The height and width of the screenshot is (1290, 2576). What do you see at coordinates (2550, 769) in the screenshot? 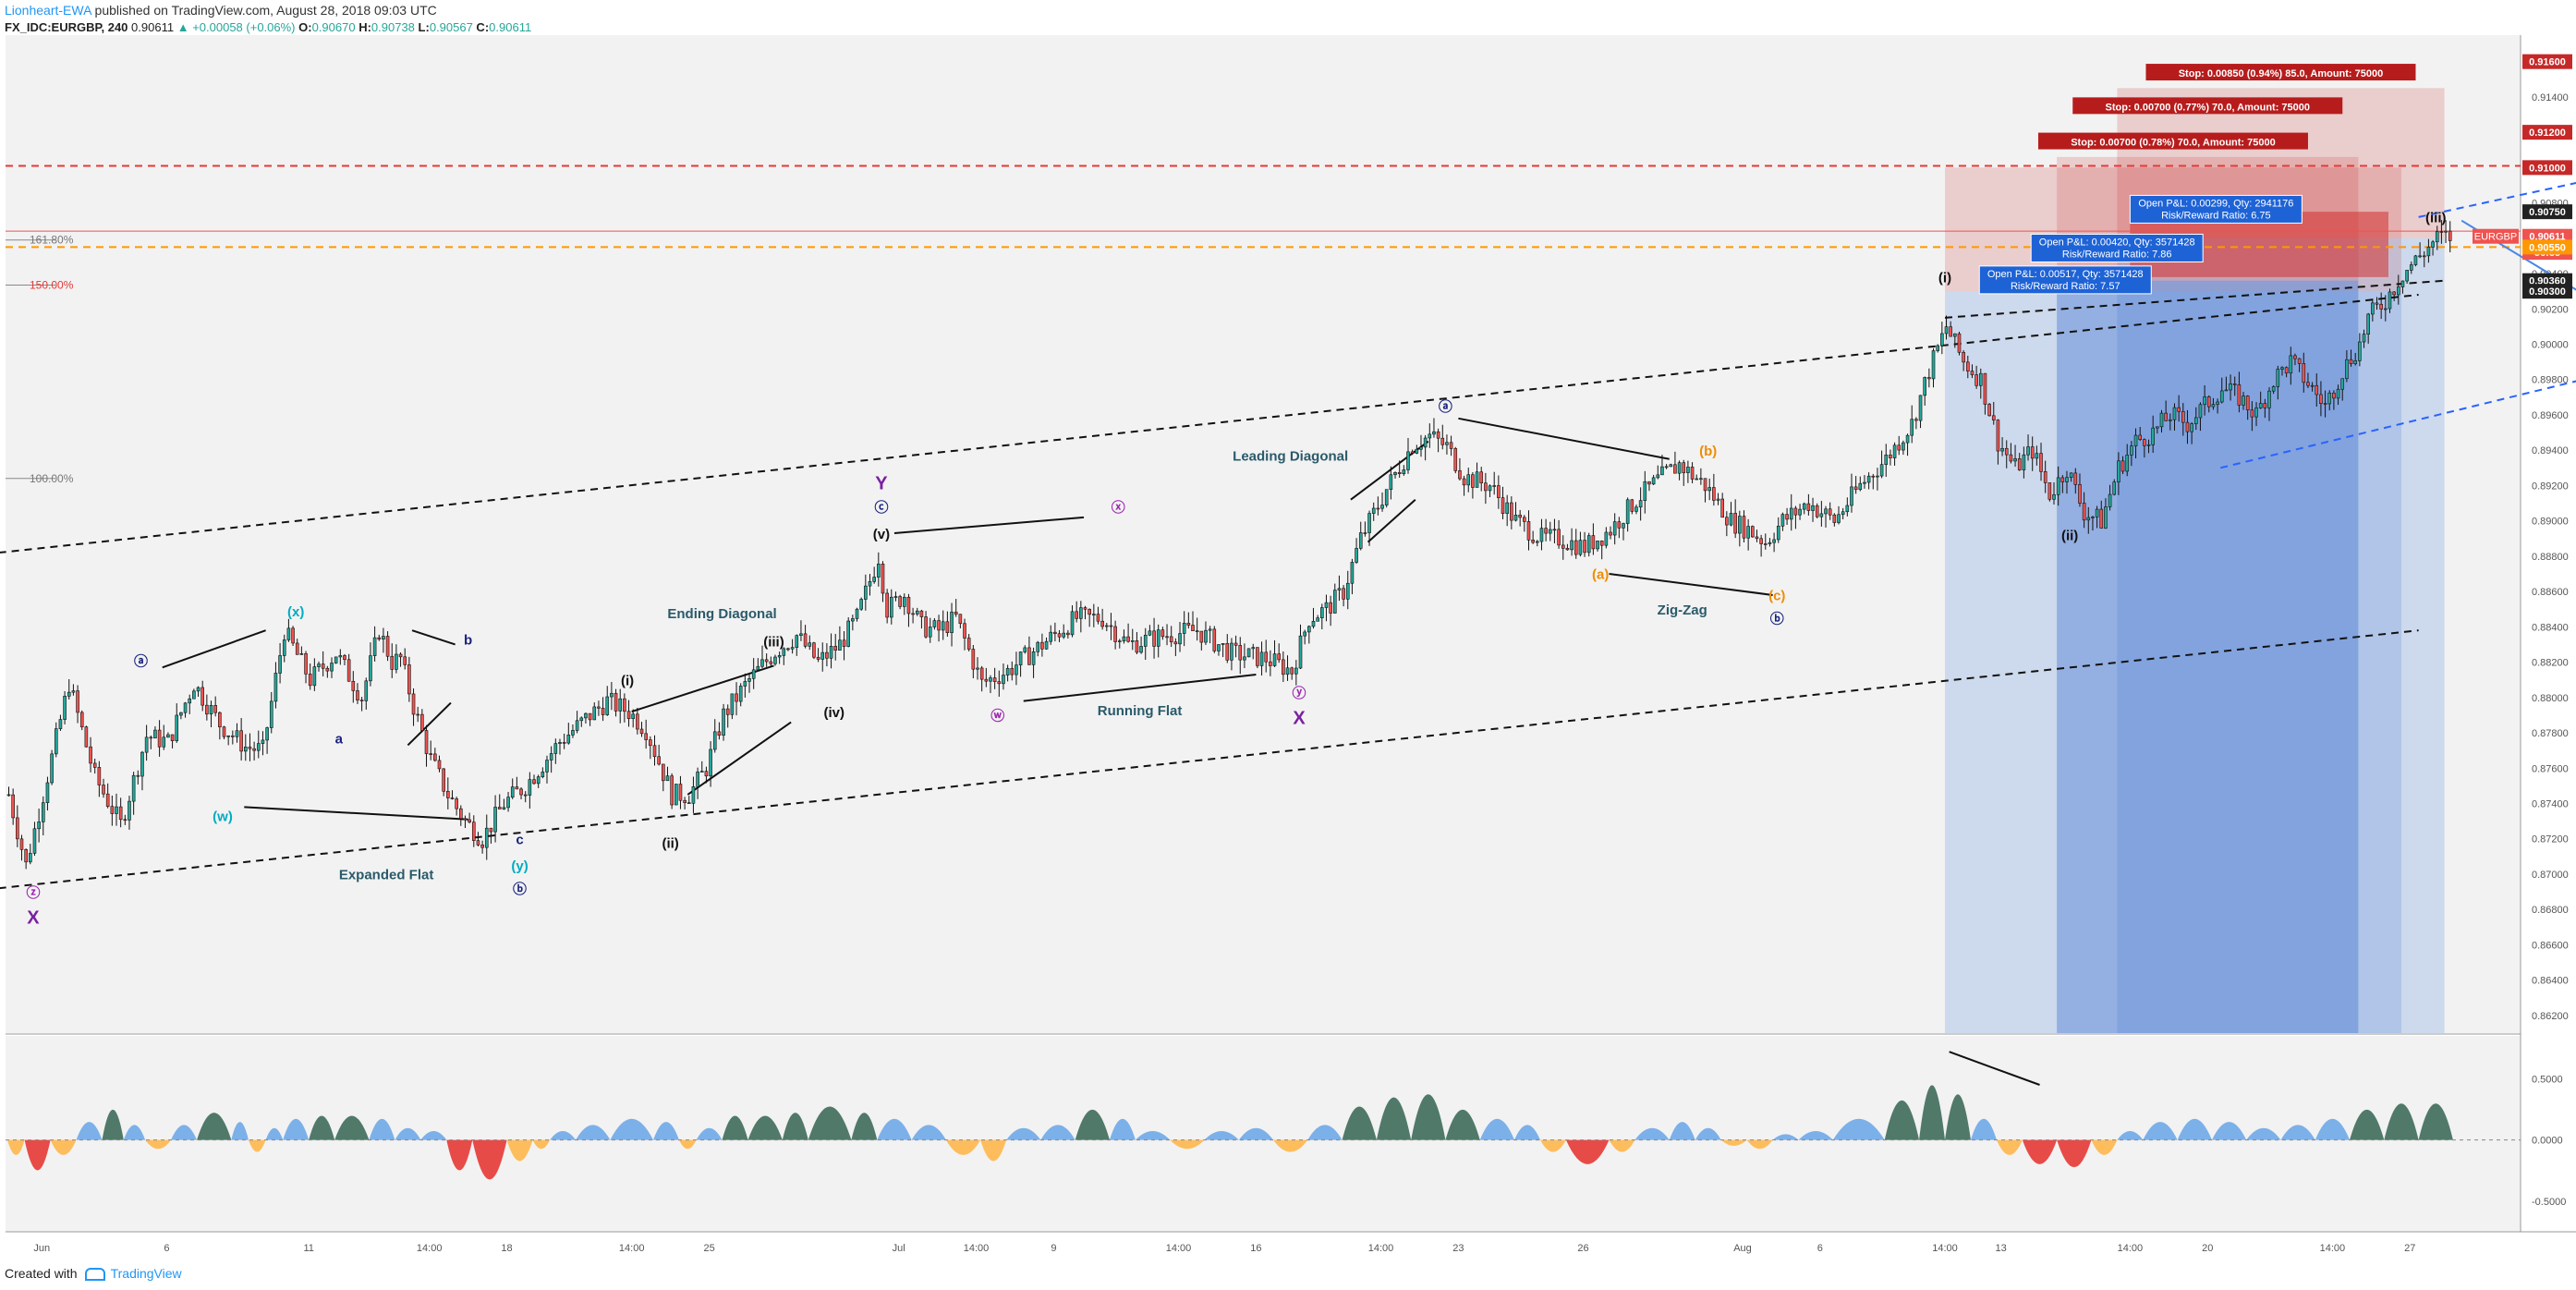
I see `price-tick-label: 0.87600` at bounding box center [2550, 769].